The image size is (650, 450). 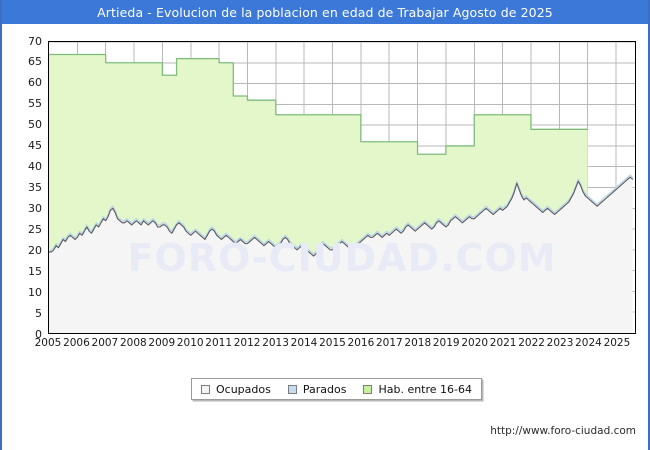 I want to click on y-axis-tick-65: 65, so click(x=35, y=62).